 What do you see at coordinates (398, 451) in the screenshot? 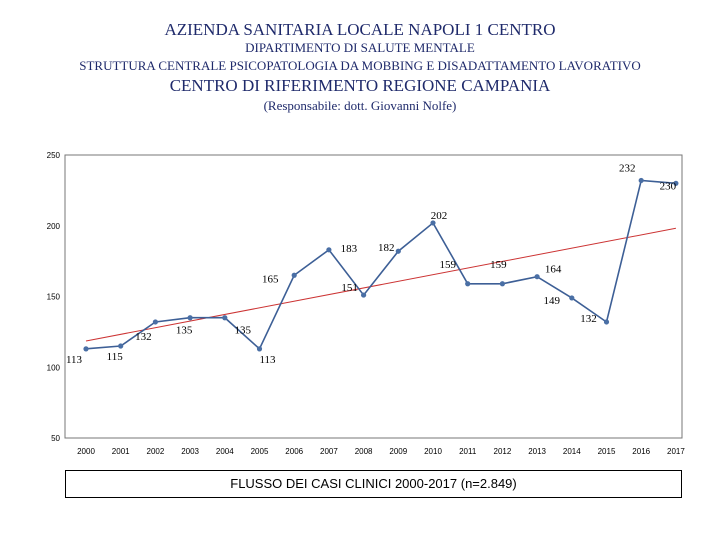
I see `x-tick-label: 2009` at bounding box center [398, 451].